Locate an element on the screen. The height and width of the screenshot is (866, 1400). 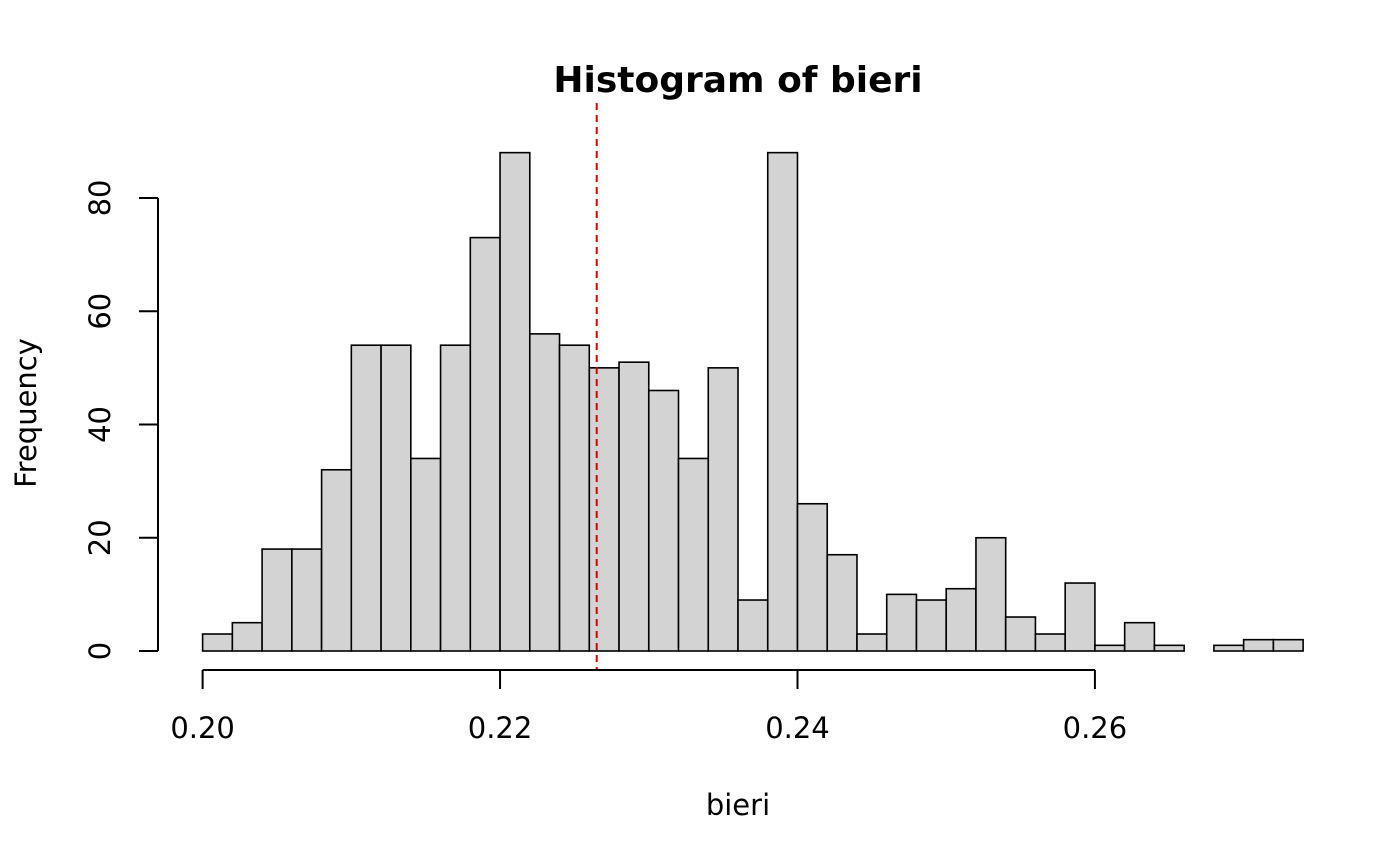
x-tick-label: 0.22 is located at coordinates (500, 728).